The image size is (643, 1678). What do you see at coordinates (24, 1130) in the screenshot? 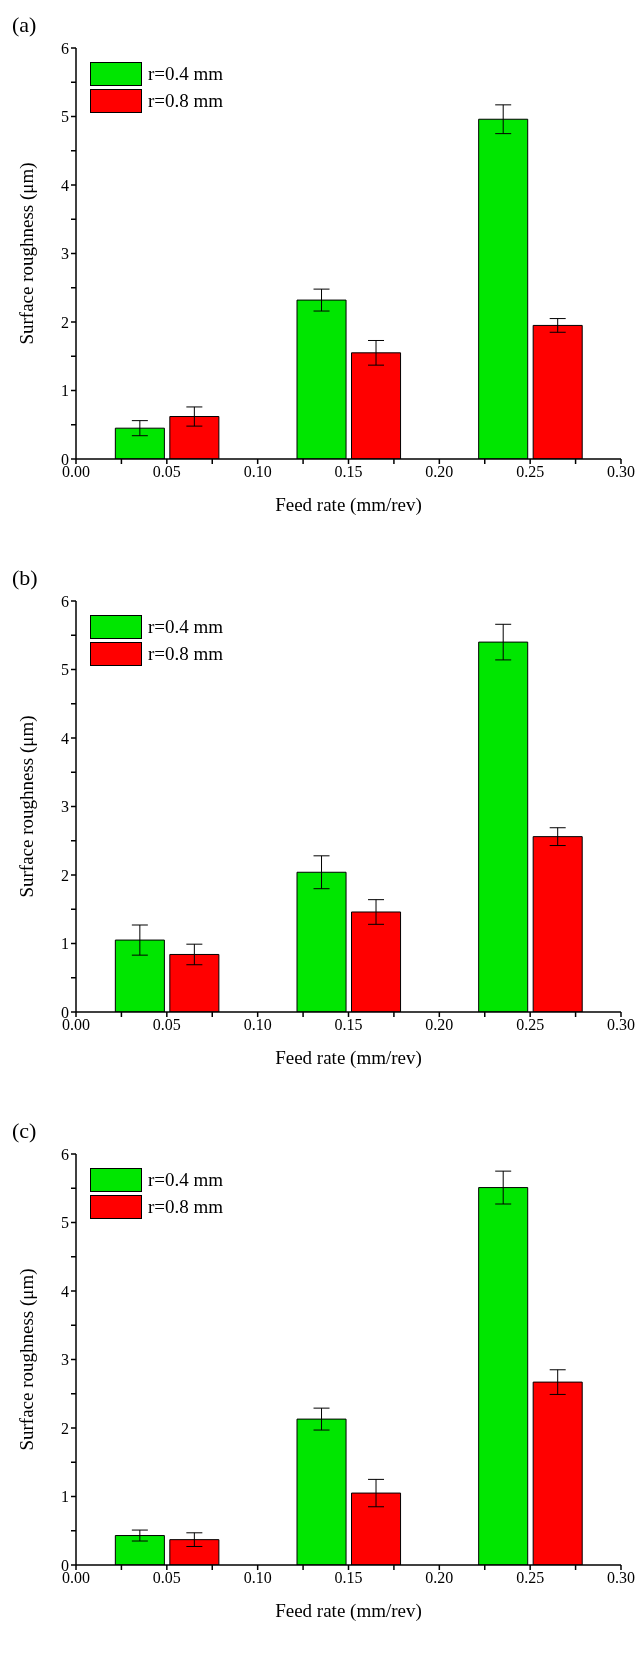
I see `chart-title: (c)` at bounding box center [24, 1130].